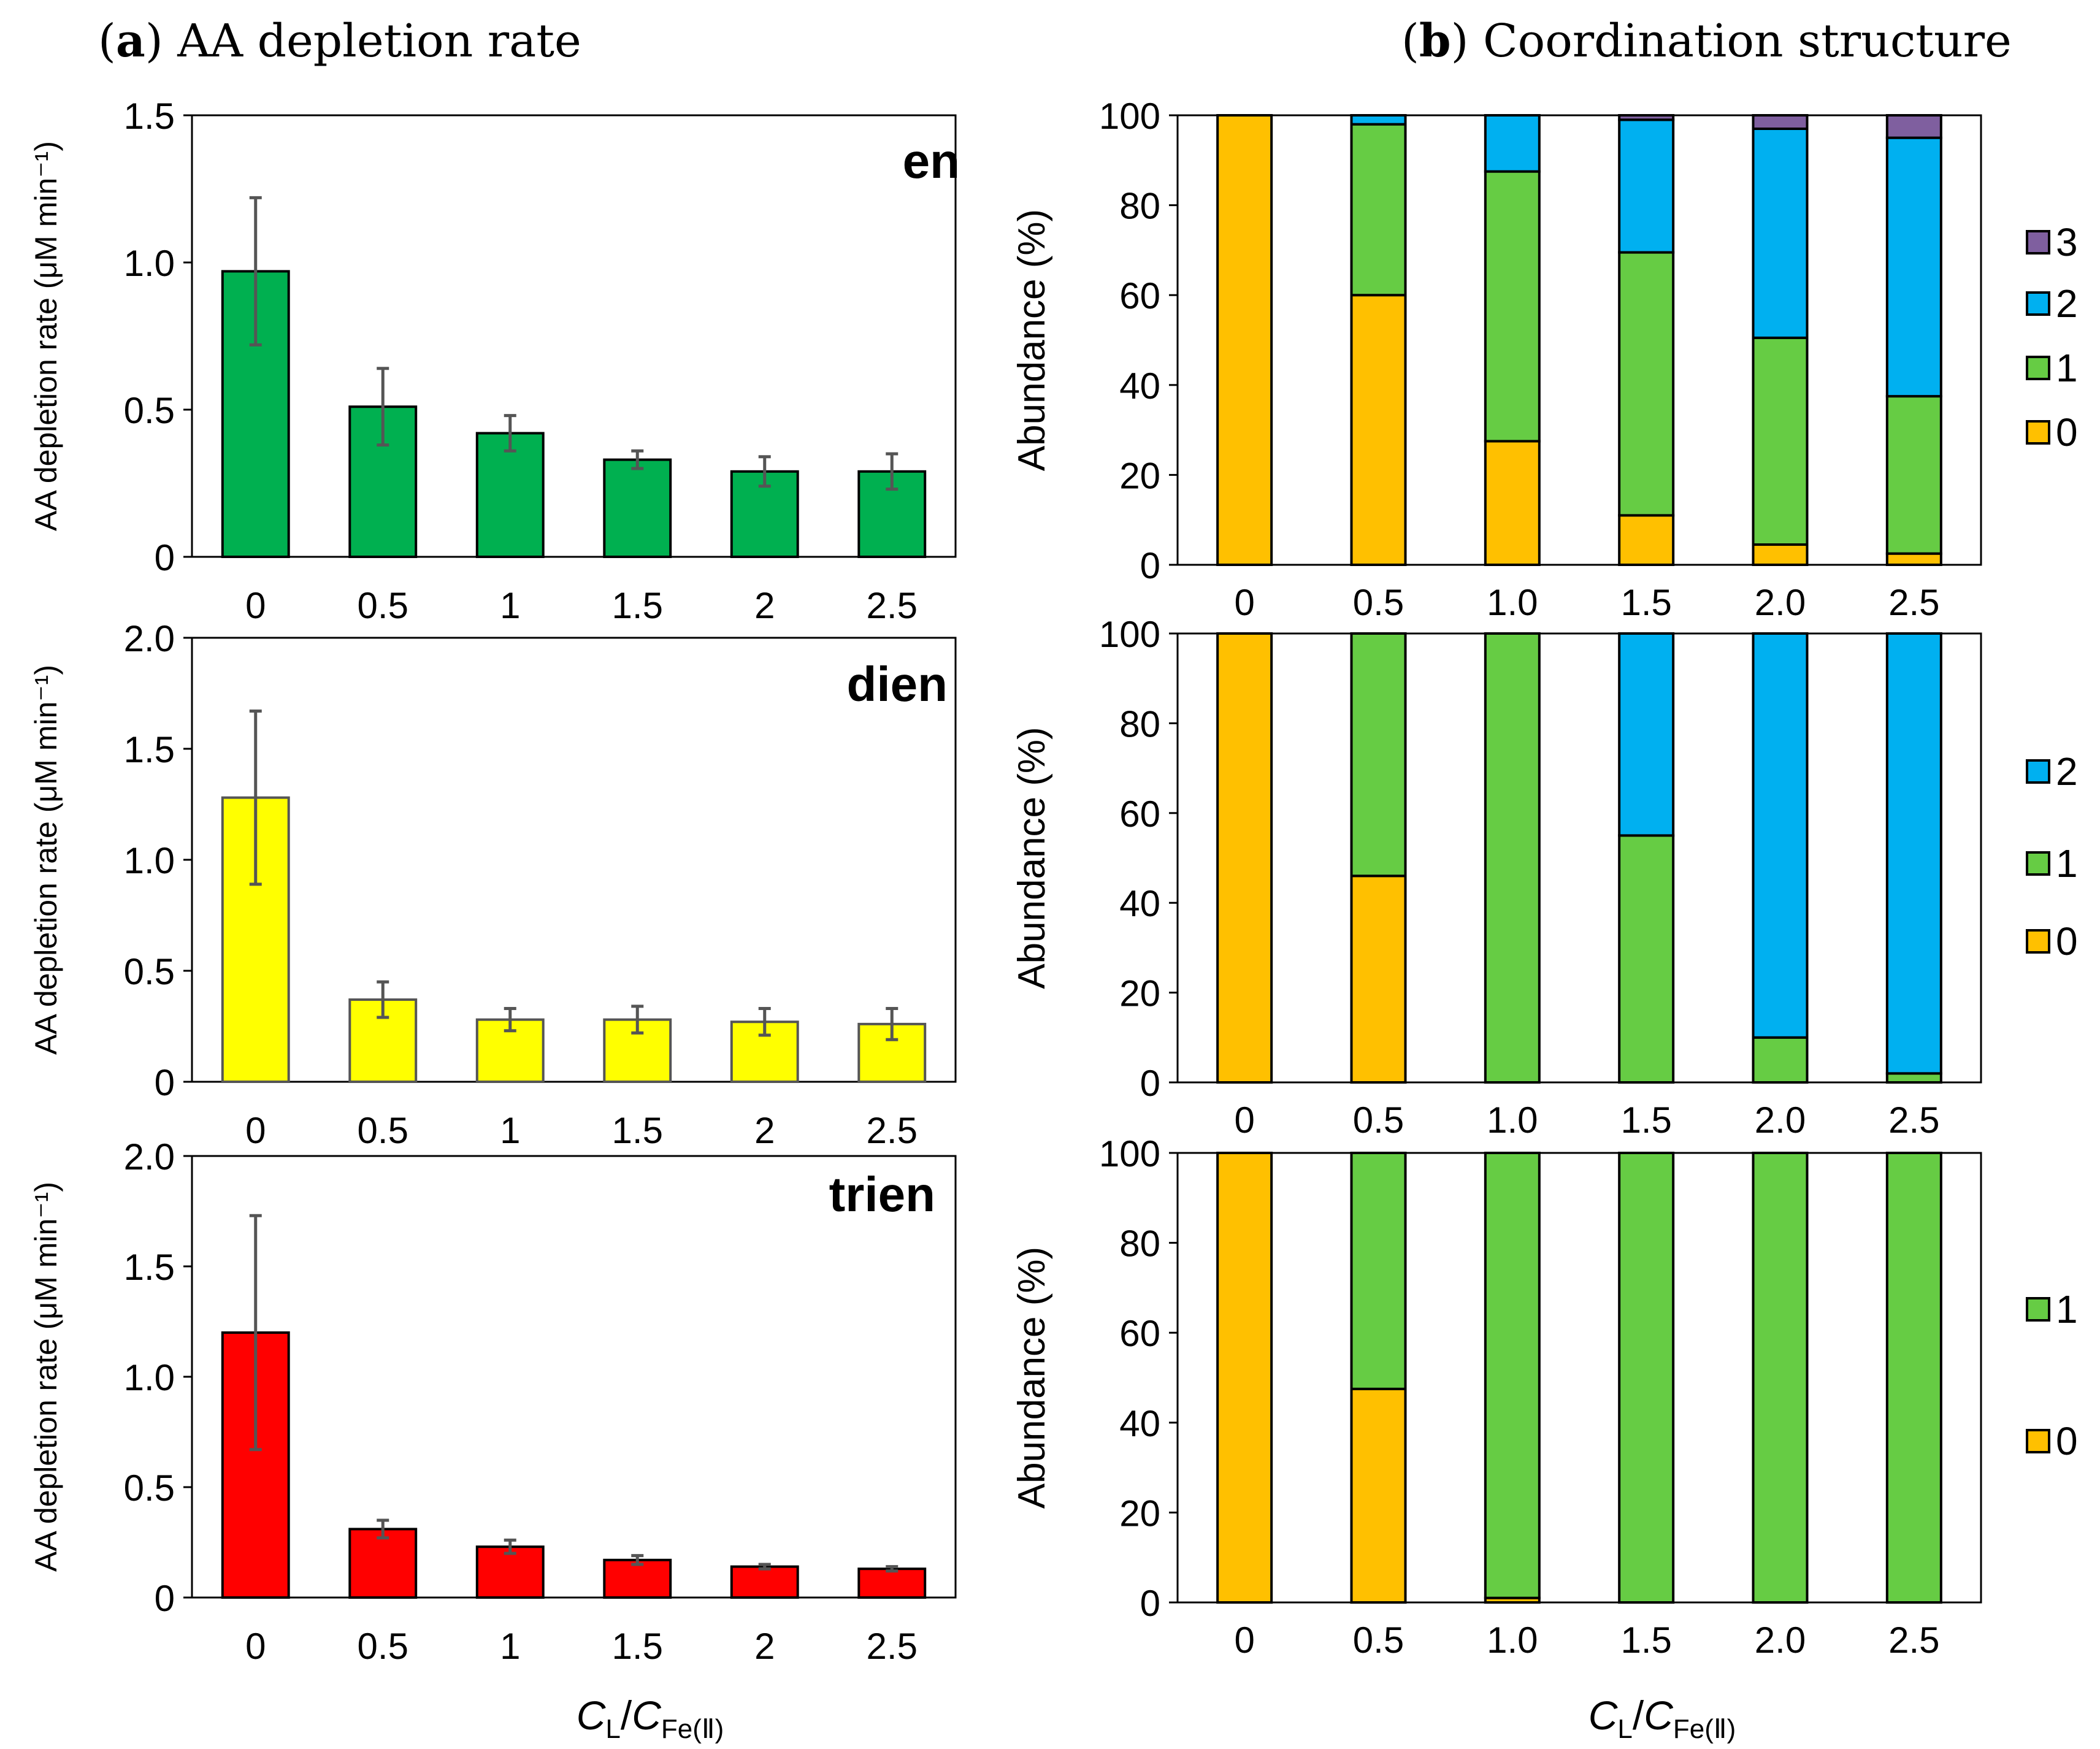 This screenshot has height=1749, width=2100. I want to click on plot-frame-coord_trien, so click(1579, 1378).